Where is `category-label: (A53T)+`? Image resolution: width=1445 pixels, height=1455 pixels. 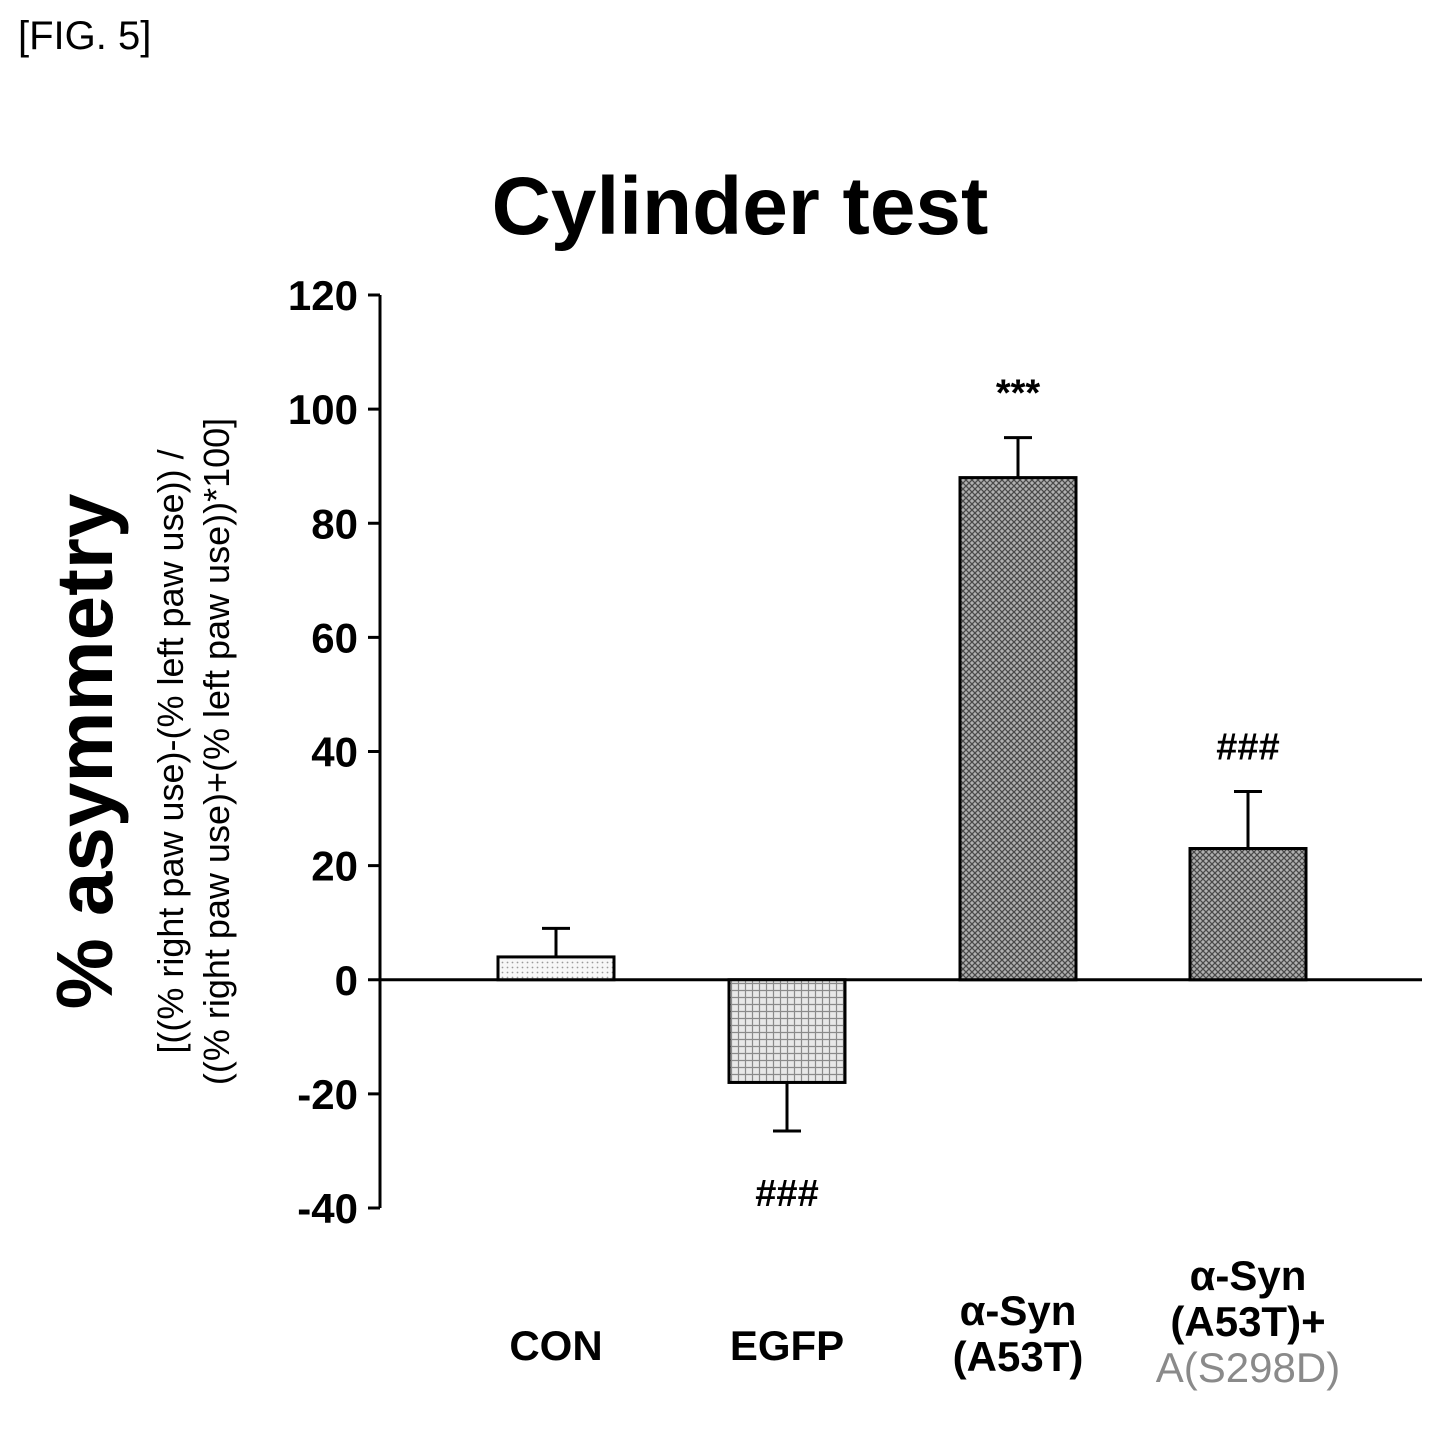 category-label: (A53T)+ is located at coordinates (1247, 1321).